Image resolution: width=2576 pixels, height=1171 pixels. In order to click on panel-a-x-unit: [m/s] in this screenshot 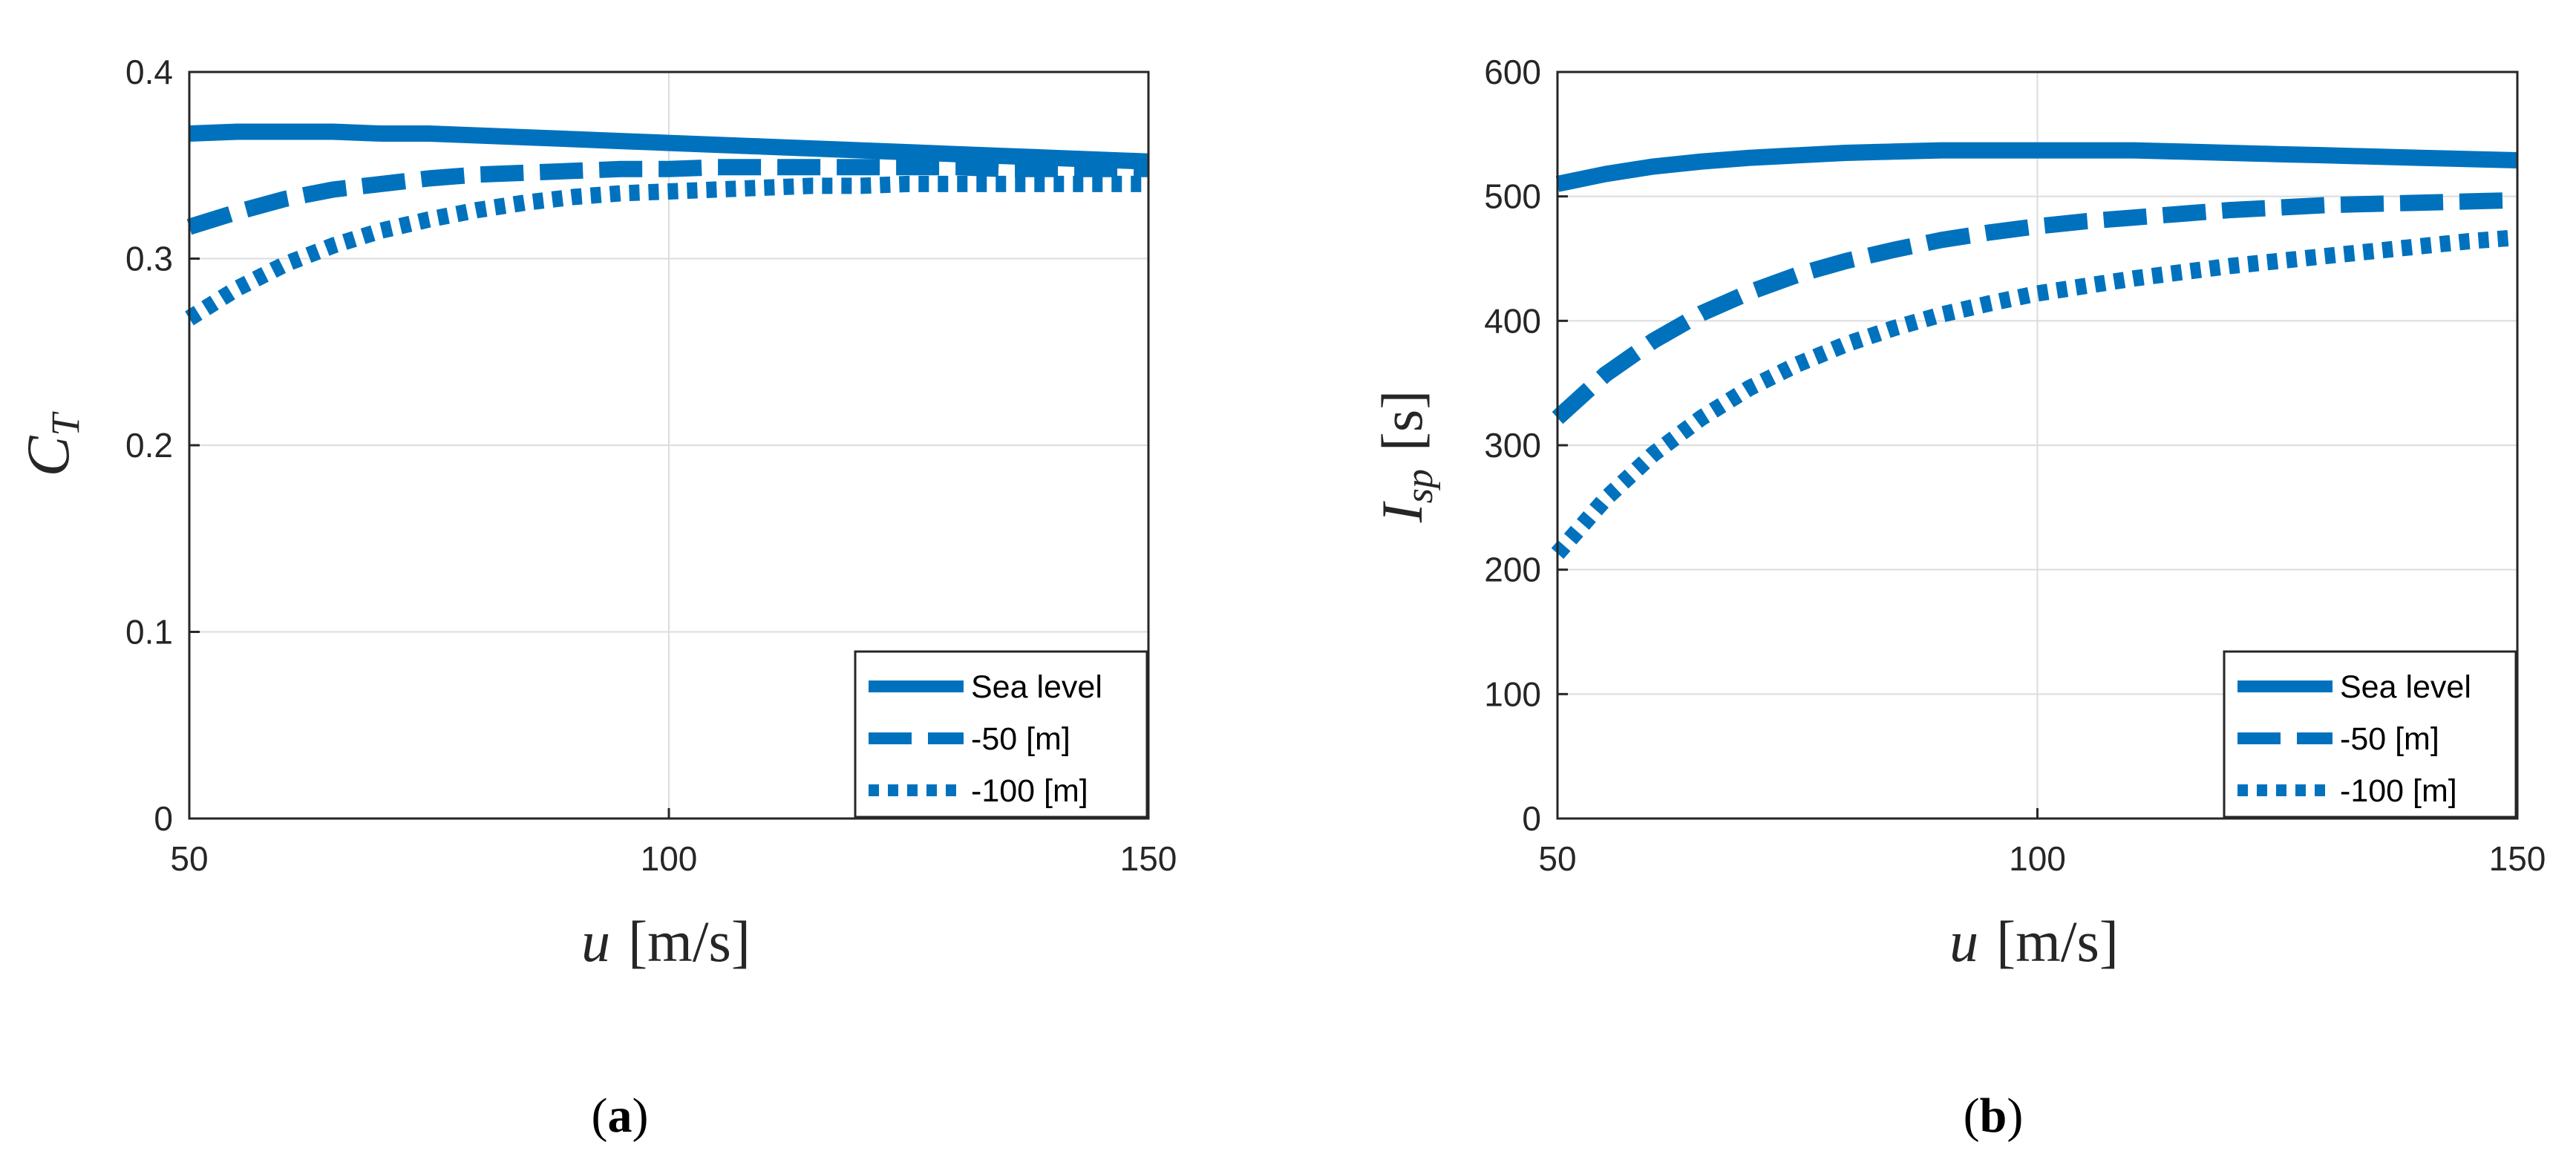, I will do `click(689, 941)`.